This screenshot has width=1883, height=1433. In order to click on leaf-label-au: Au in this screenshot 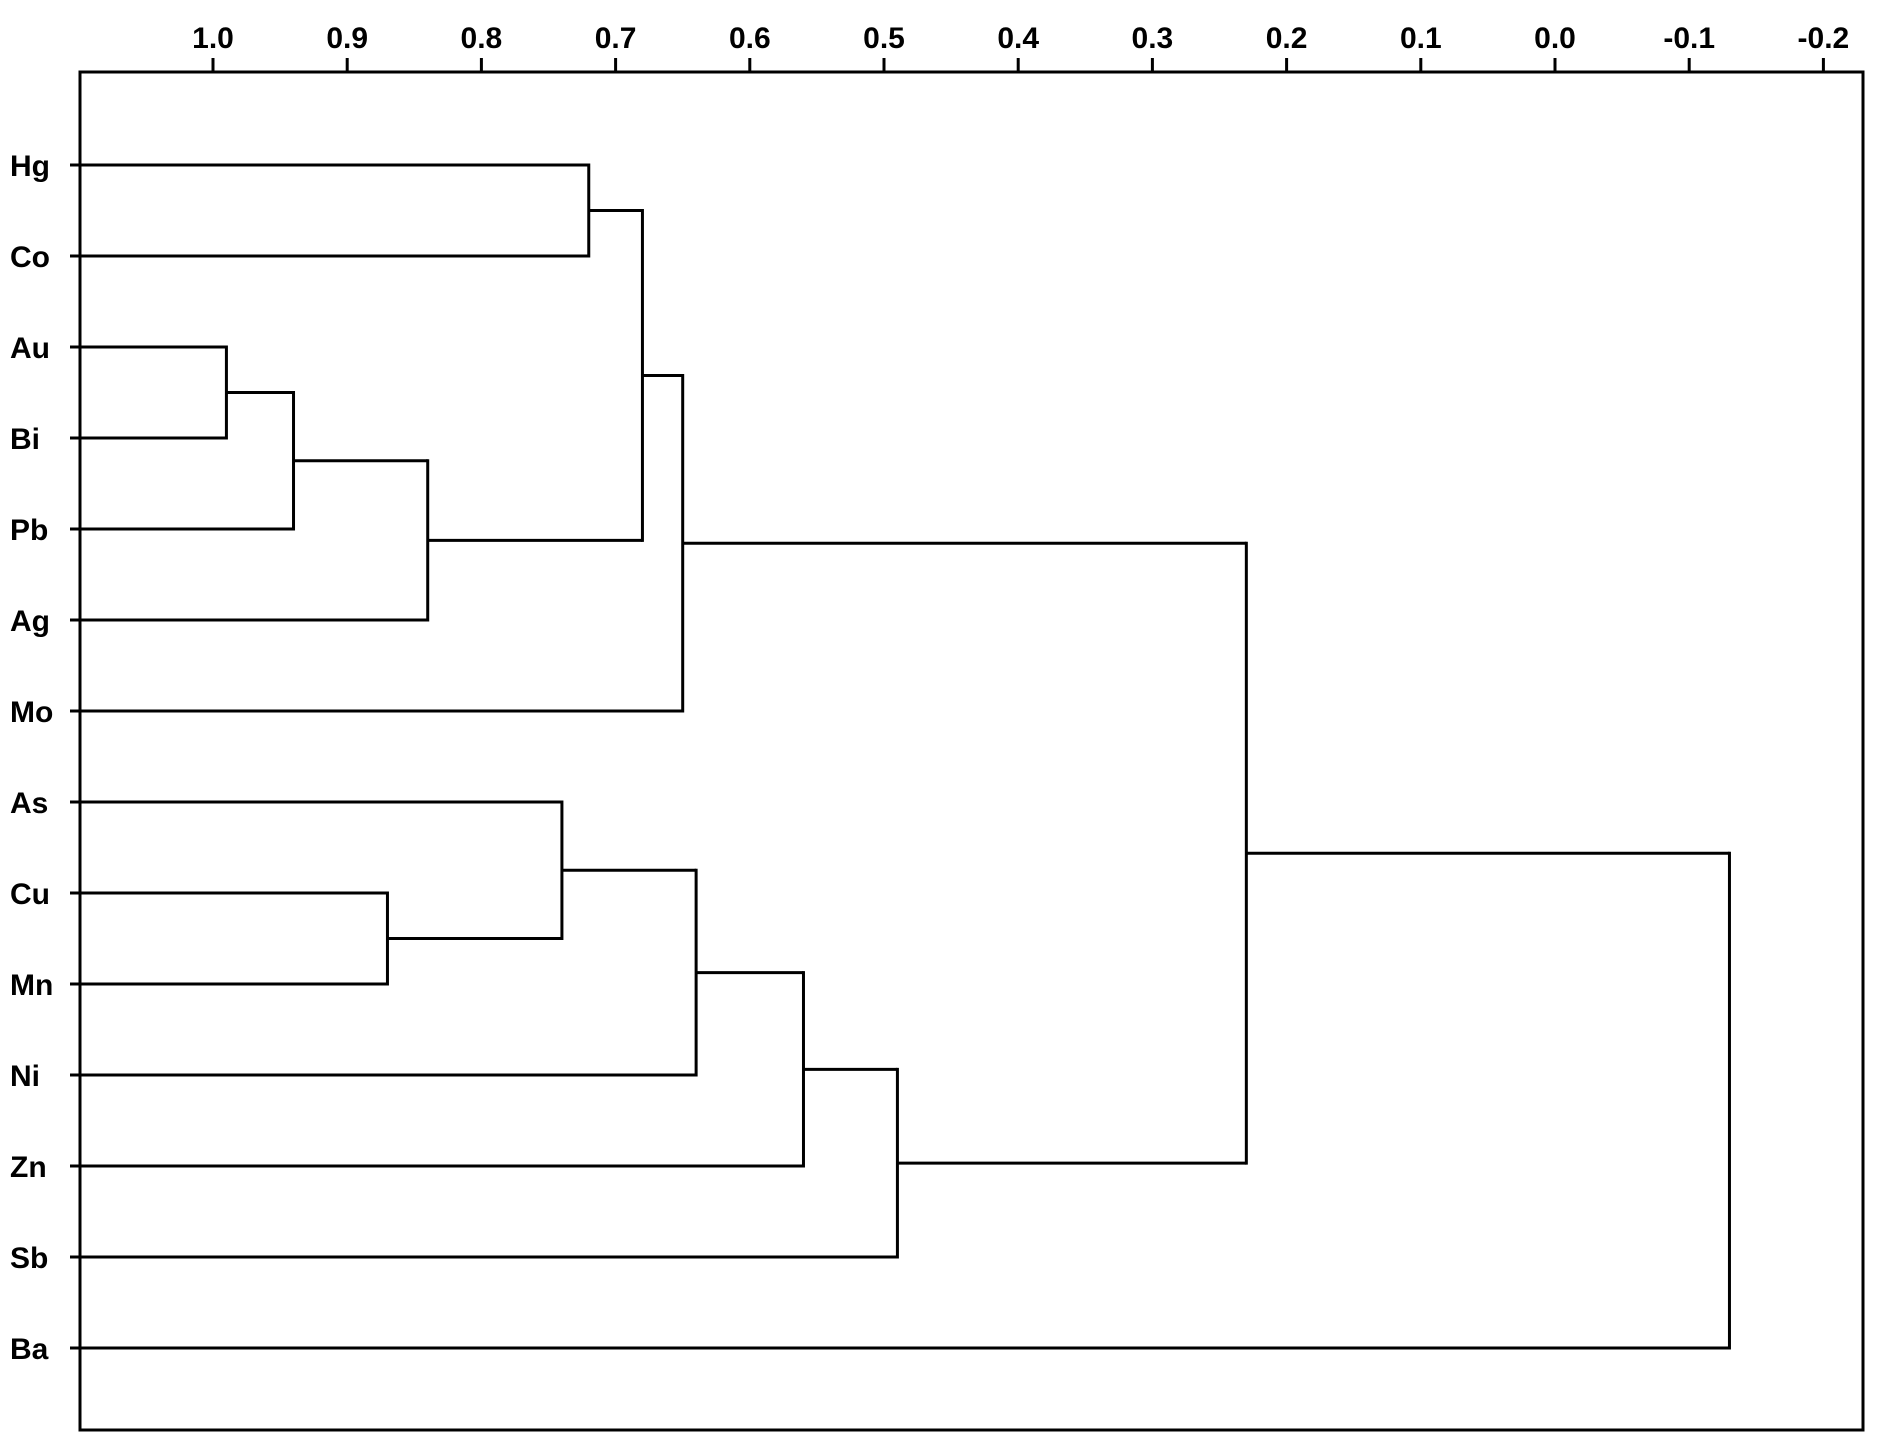, I will do `click(30, 348)`.